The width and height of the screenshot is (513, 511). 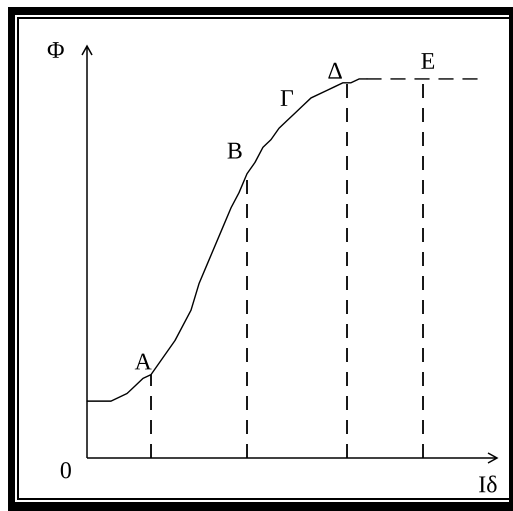 What do you see at coordinates (427, 61) in the screenshot?
I see `text: E` at bounding box center [427, 61].